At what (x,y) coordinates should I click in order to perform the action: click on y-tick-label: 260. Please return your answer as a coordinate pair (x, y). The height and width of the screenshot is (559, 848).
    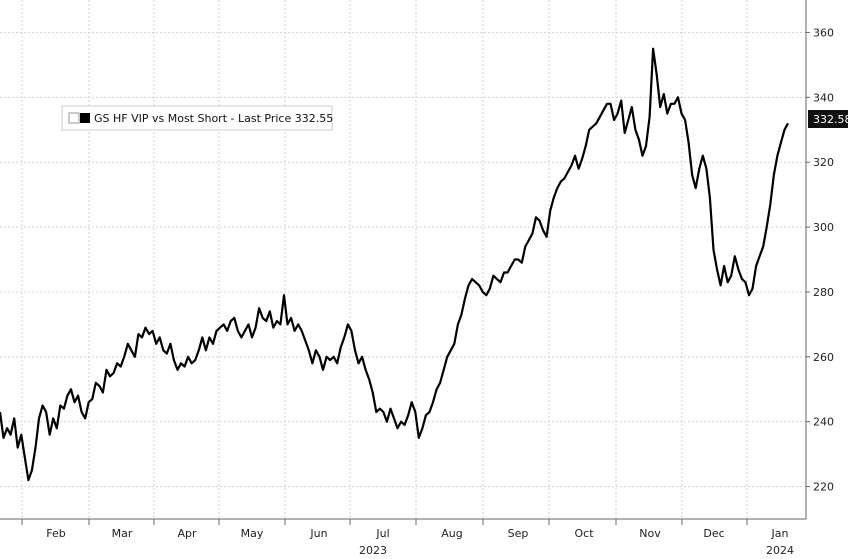
    Looking at the image, I should click on (823, 357).